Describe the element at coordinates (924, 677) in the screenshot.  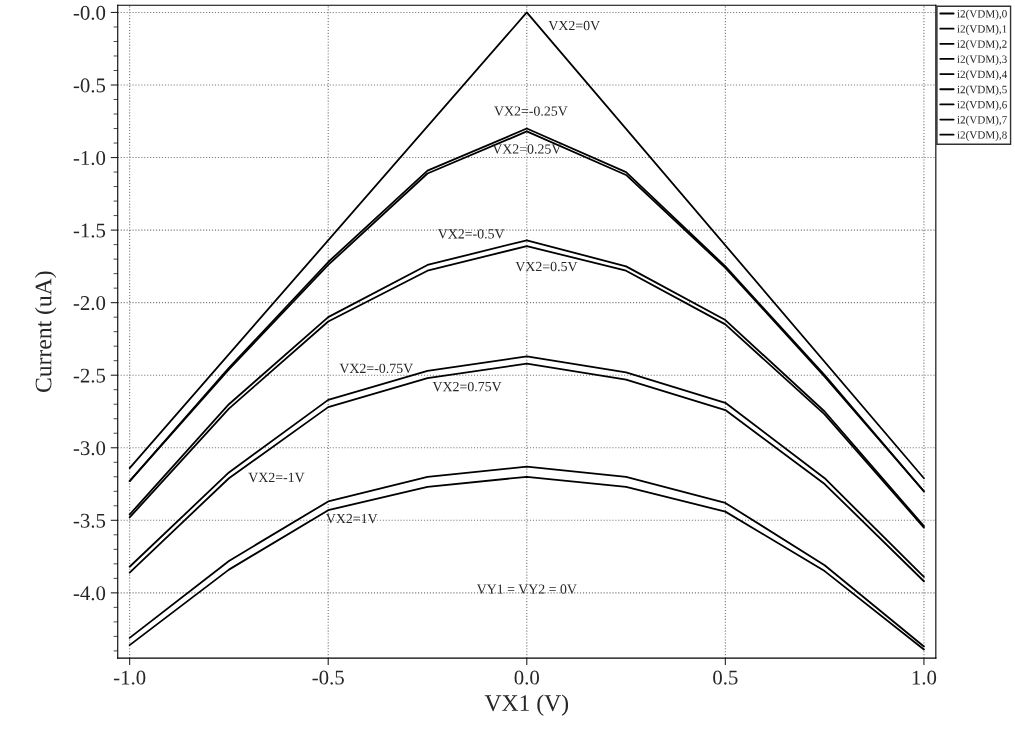
I see `x-tick-label: 1.0` at that location.